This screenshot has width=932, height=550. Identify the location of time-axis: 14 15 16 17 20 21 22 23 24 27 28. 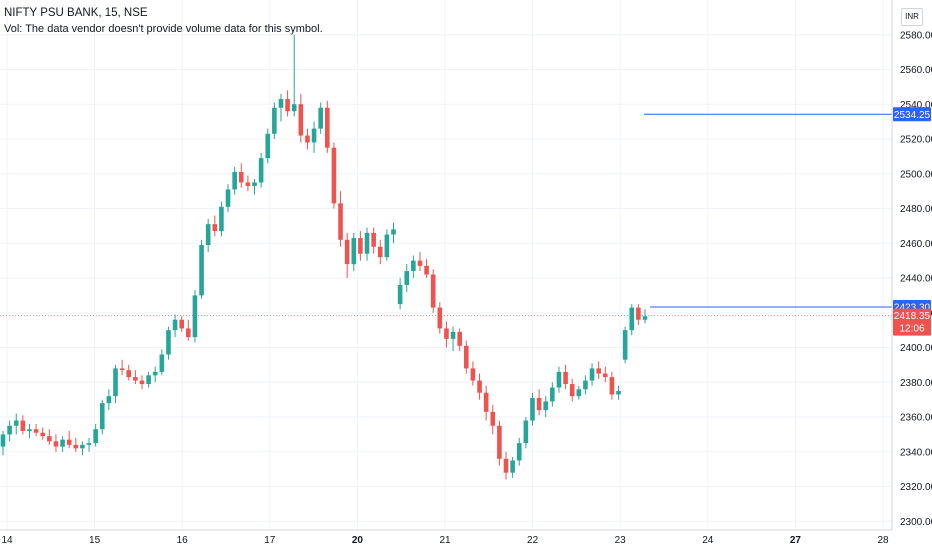
(445, 540).